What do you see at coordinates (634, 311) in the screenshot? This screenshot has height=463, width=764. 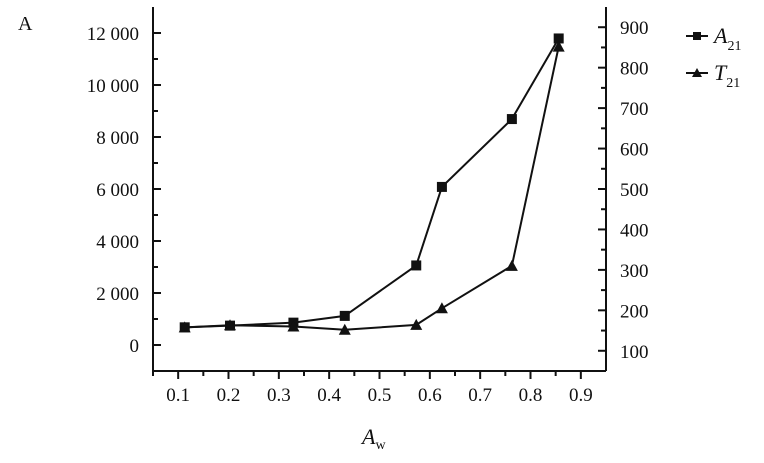 I see `y-right-tick-label: 200` at bounding box center [634, 311].